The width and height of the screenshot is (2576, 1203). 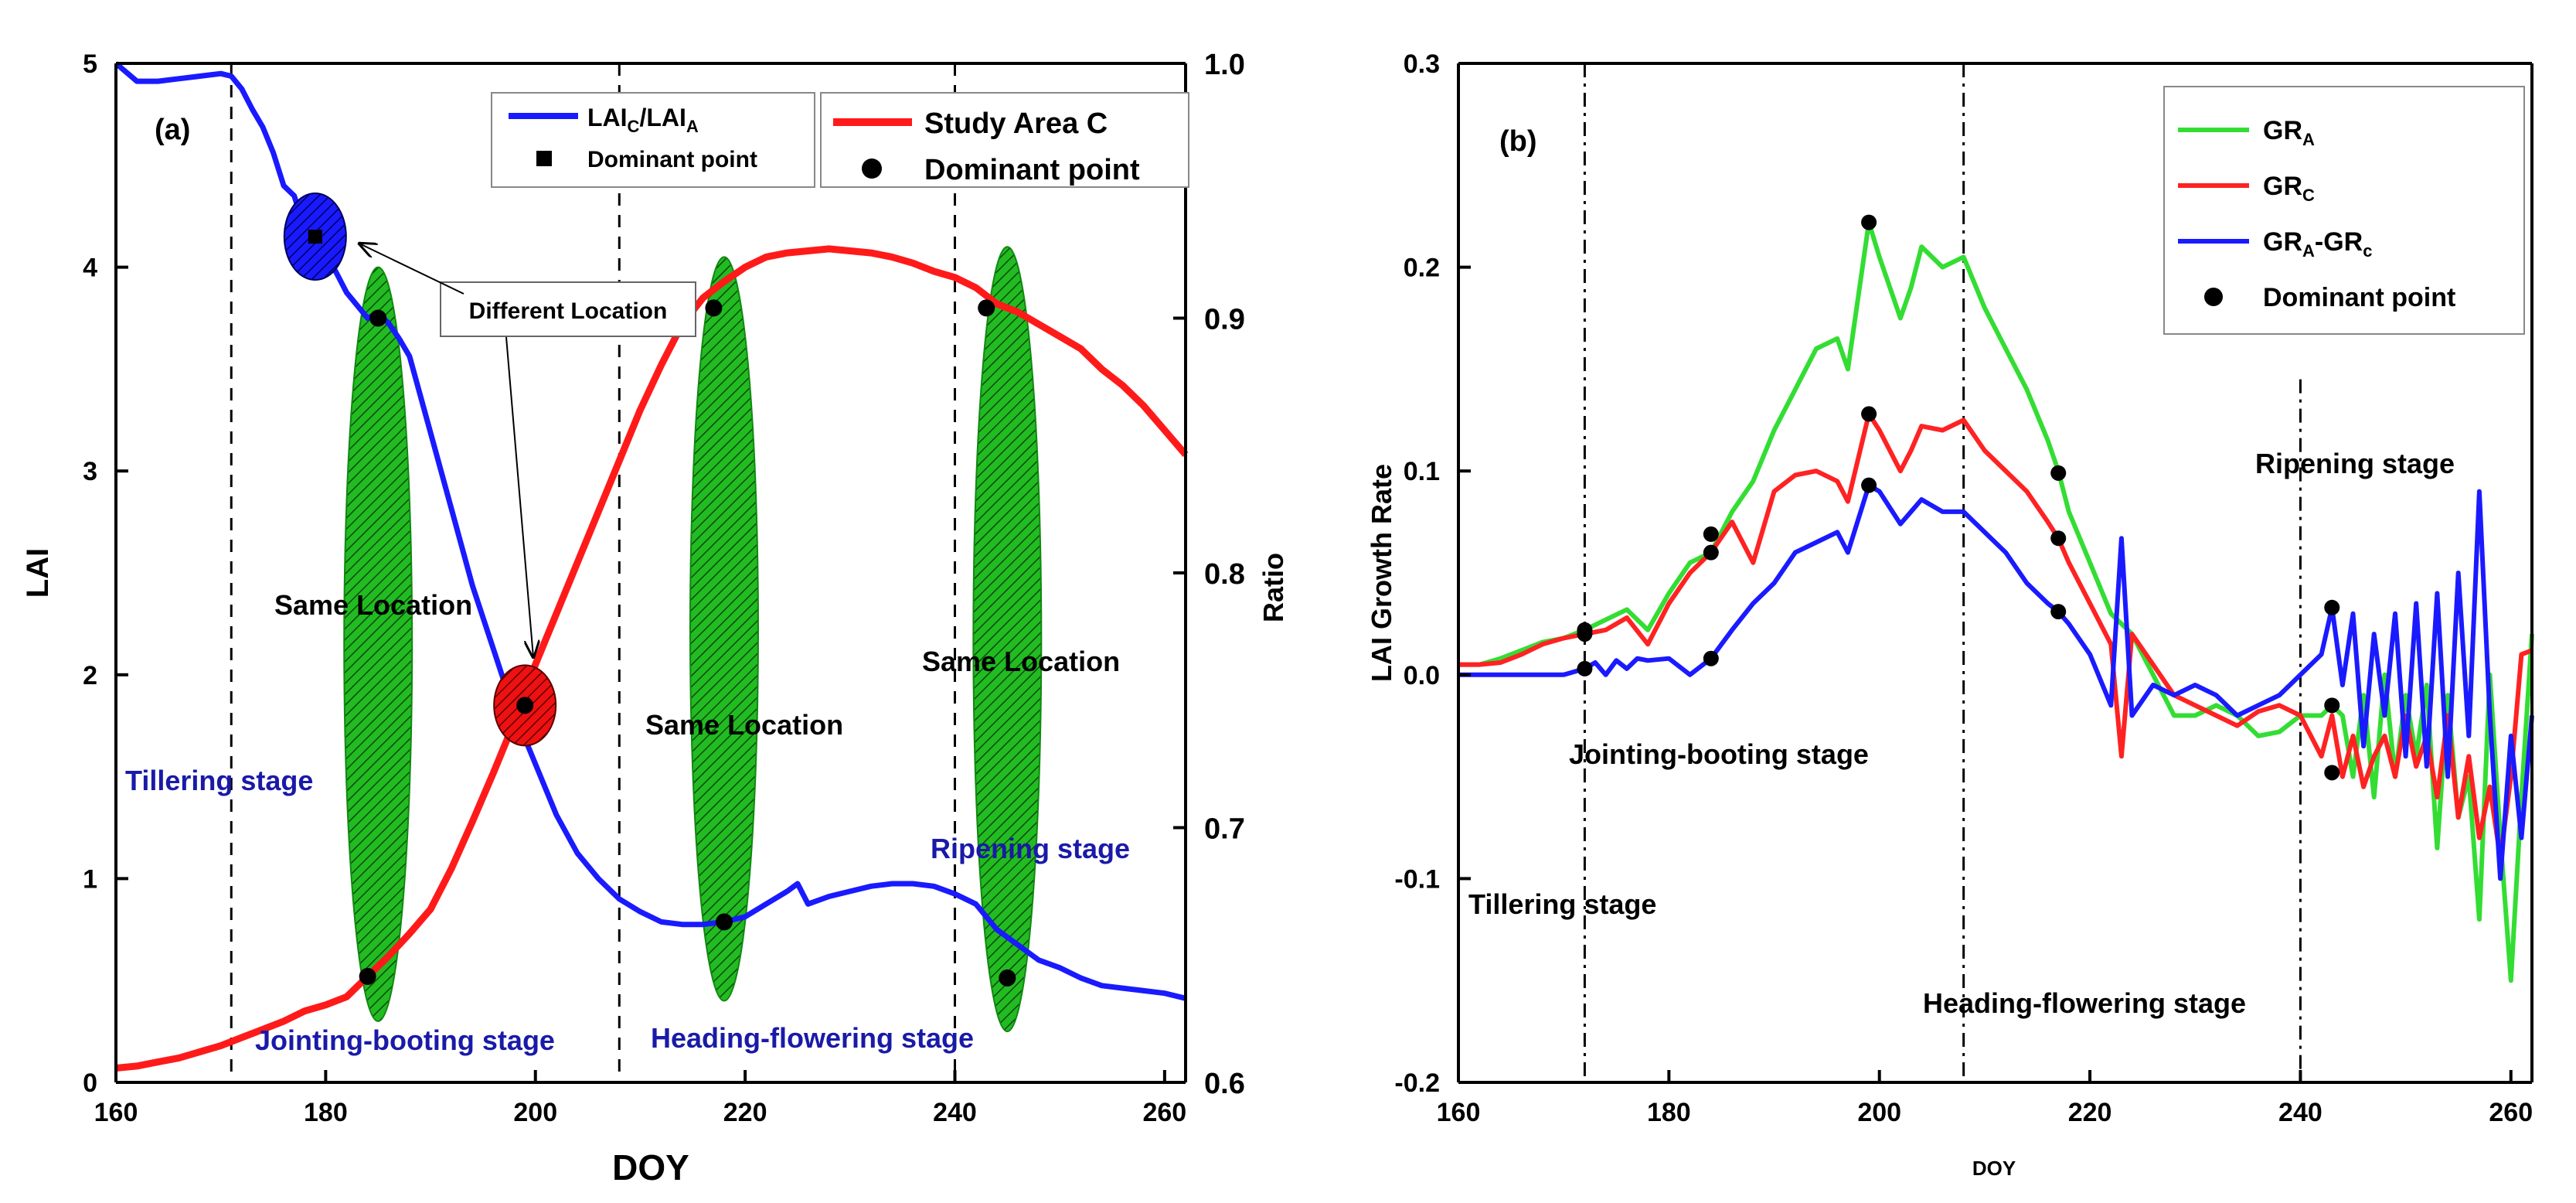 I want to click on arrow-to-blue, so click(x=412, y=269).